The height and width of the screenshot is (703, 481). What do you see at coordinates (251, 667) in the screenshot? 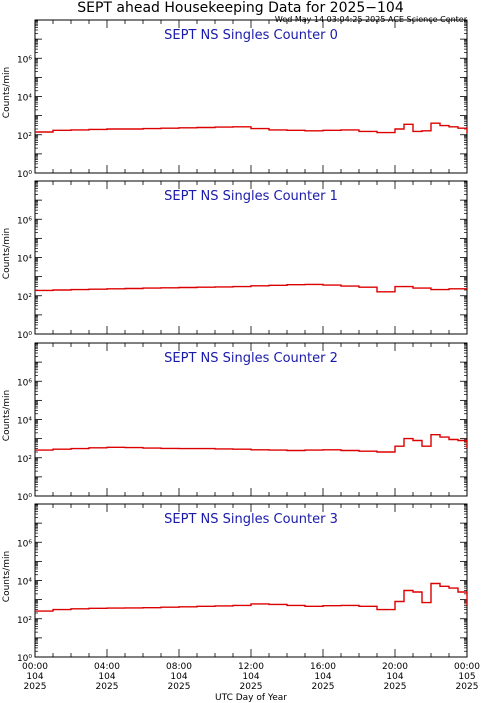
I see `x-tick-label: 12:00` at bounding box center [251, 667].